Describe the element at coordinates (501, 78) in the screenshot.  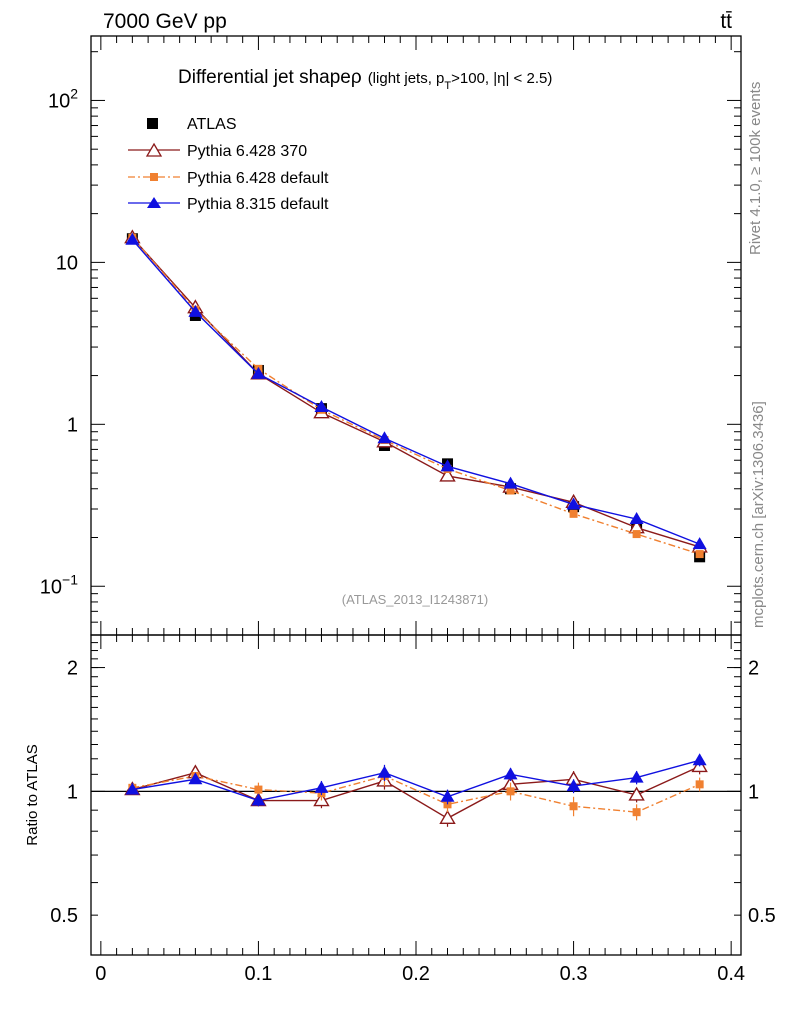
I see `main-subtitle-post: >100, |η| < 2.5)` at that location.